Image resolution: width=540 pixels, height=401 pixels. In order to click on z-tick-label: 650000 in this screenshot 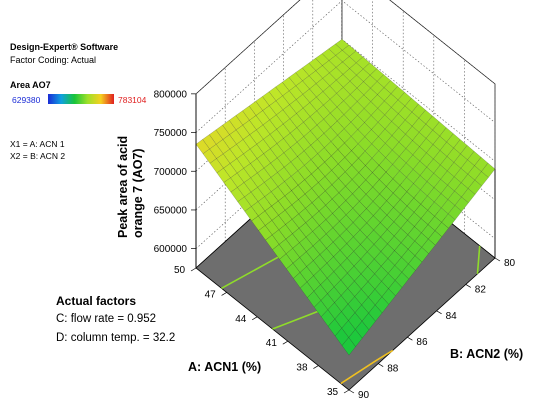, I will do `click(171, 210)`.